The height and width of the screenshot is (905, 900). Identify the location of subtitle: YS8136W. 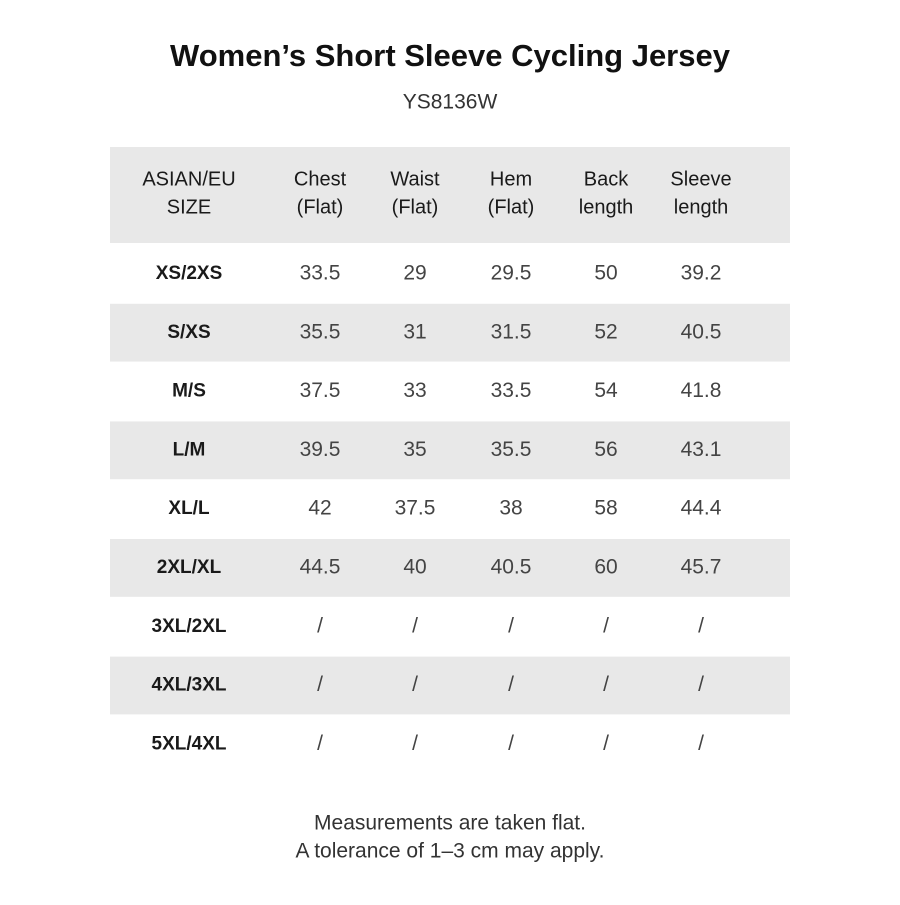
(450, 102).